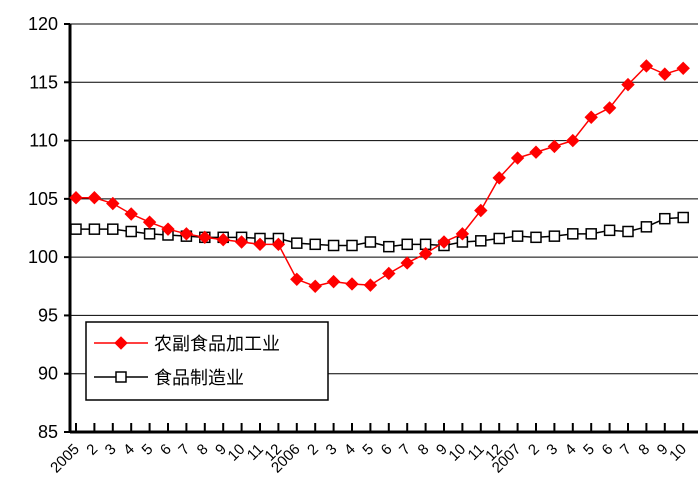  Describe the element at coordinates (43, 24) in the screenshot. I see `y-tick-label: 120` at that location.